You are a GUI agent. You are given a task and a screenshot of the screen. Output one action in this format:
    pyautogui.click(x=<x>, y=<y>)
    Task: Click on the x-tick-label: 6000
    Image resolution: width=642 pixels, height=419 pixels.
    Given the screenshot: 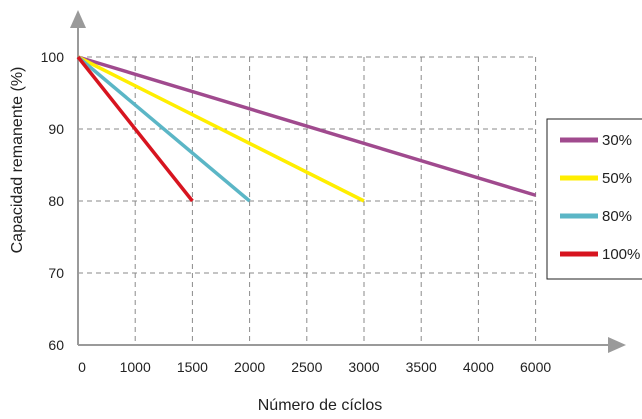 What is the action you would take?
    pyautogui.click(x=535, y=367)
    